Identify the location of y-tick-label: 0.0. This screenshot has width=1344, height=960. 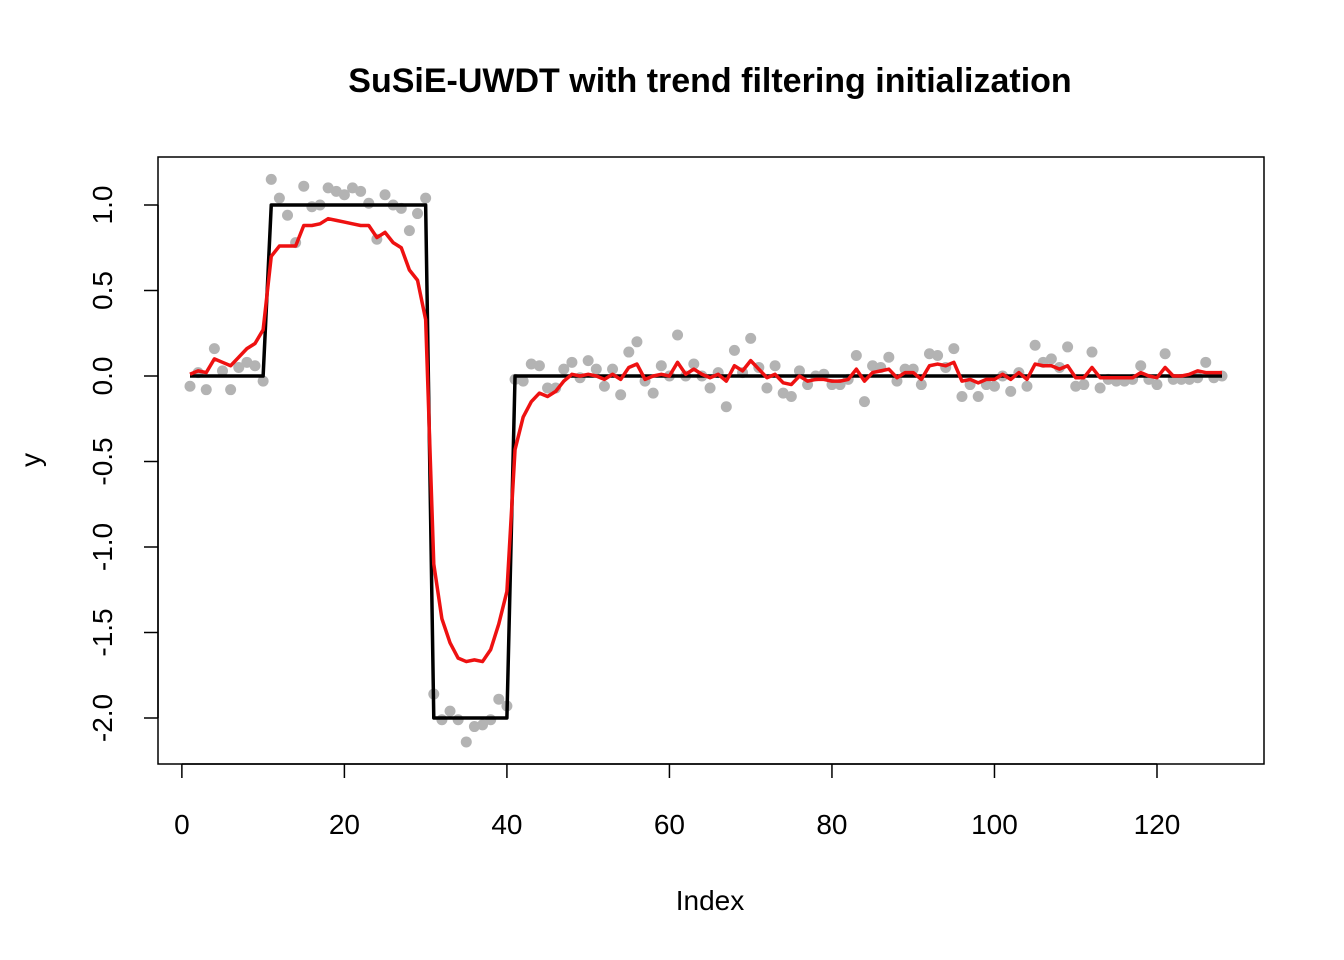
(102, 376).